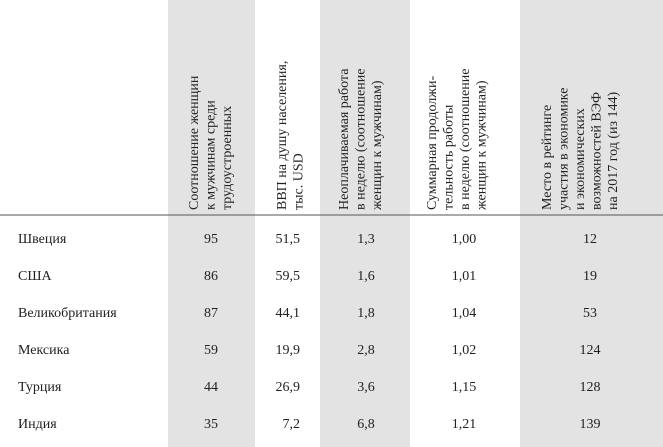  Describe the element at coordinates (288, 350) in the screenshot. I see `cell: 19,9` at that location.